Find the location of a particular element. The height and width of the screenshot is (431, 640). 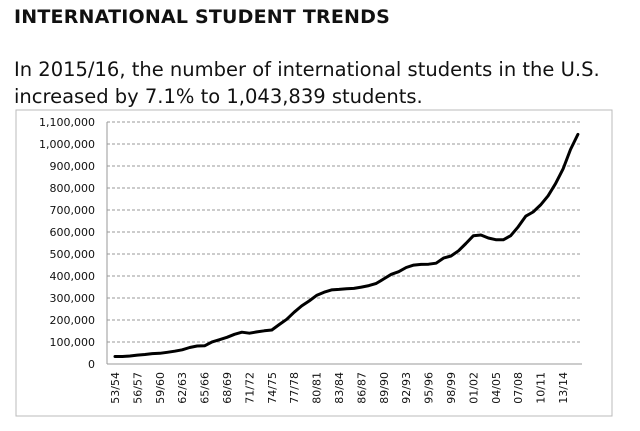

x-tick-label: 62/63 is located at coordinates (182, 388).